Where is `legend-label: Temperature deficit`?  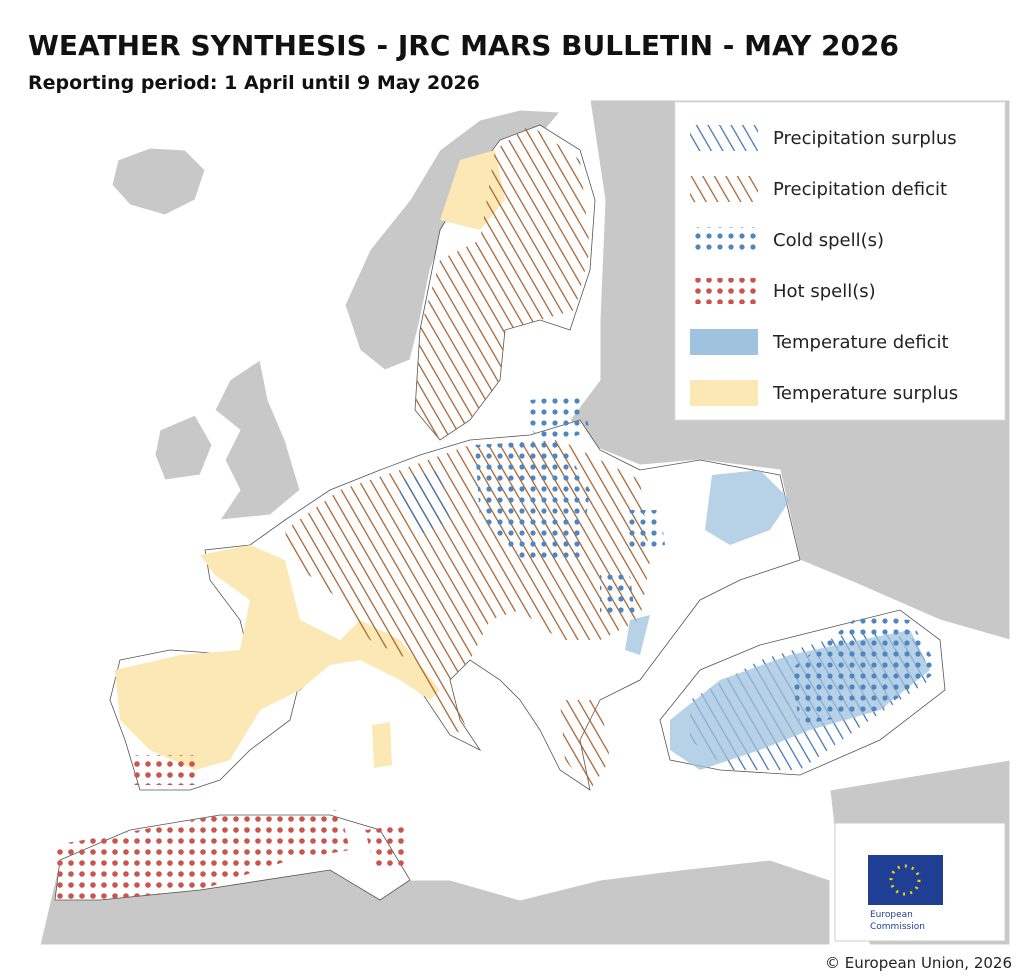
legend-label: Temperature deficit is located at coordinates (860, 342).